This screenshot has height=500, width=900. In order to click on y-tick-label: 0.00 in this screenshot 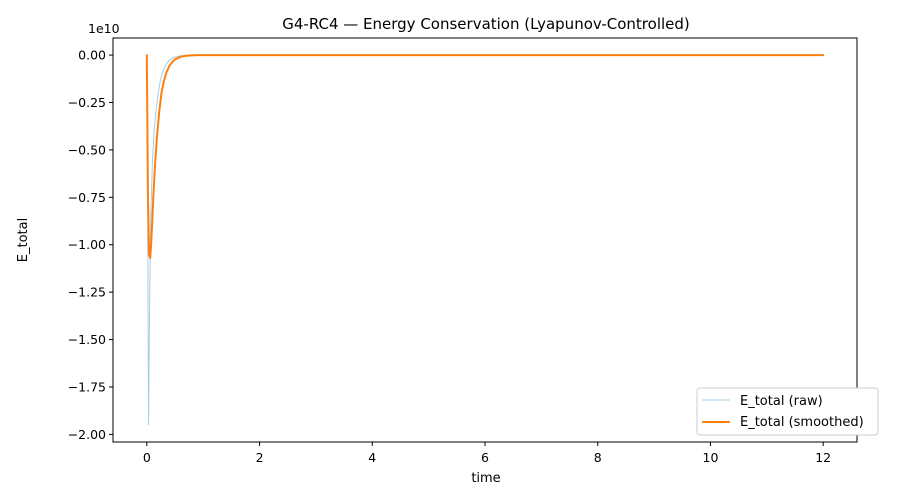, I will do `click(92, 55)`.